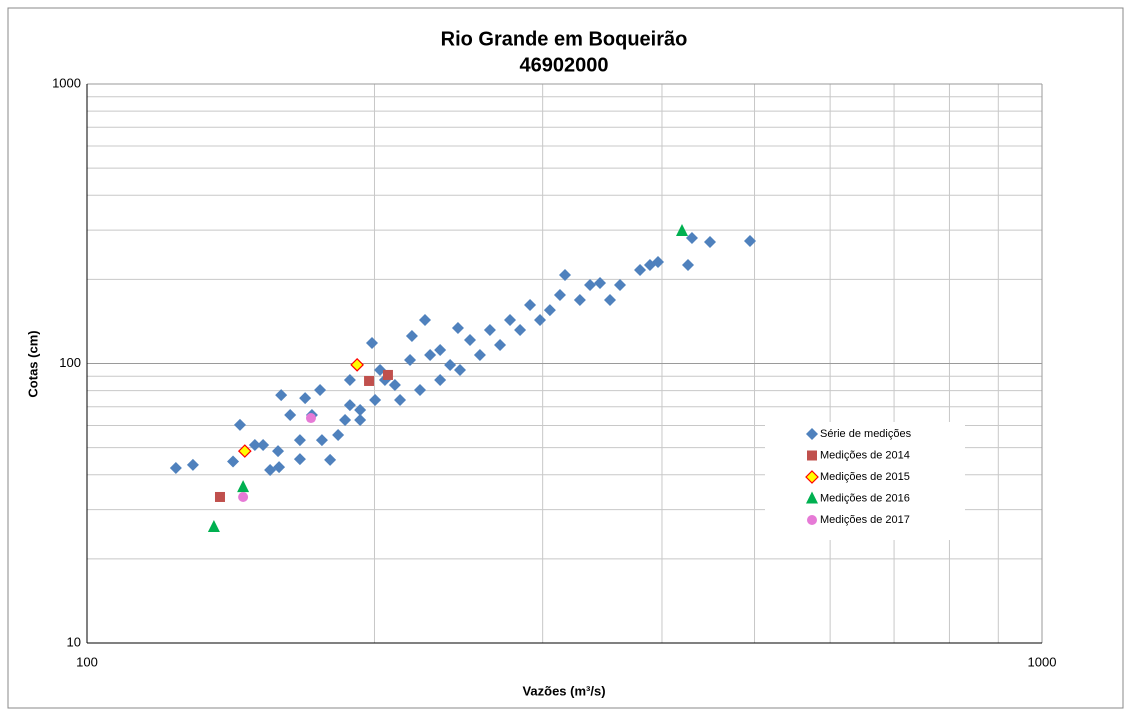  I want to click on legend-label: Medições de 2015, so click(865, 477).